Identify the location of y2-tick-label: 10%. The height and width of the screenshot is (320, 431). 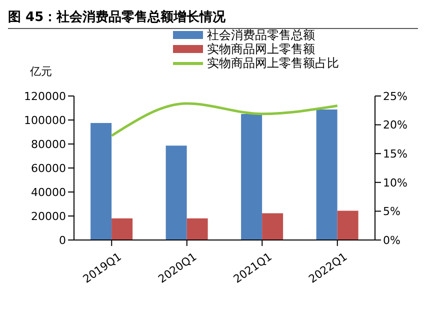
(395, 183).